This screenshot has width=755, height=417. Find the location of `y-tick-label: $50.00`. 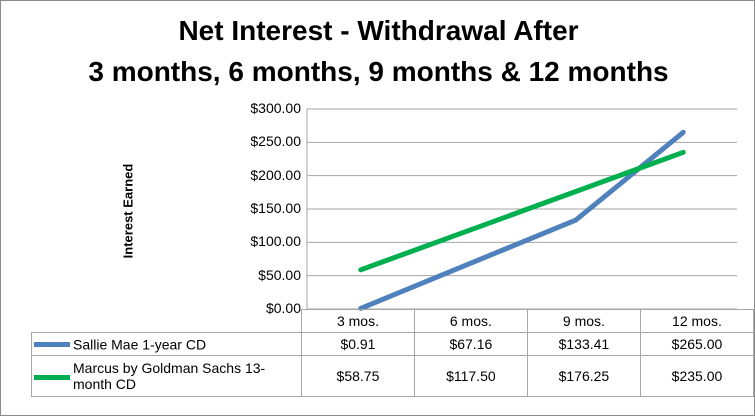

y-tick-label: $50.00 is located at coordinates (279, 274).